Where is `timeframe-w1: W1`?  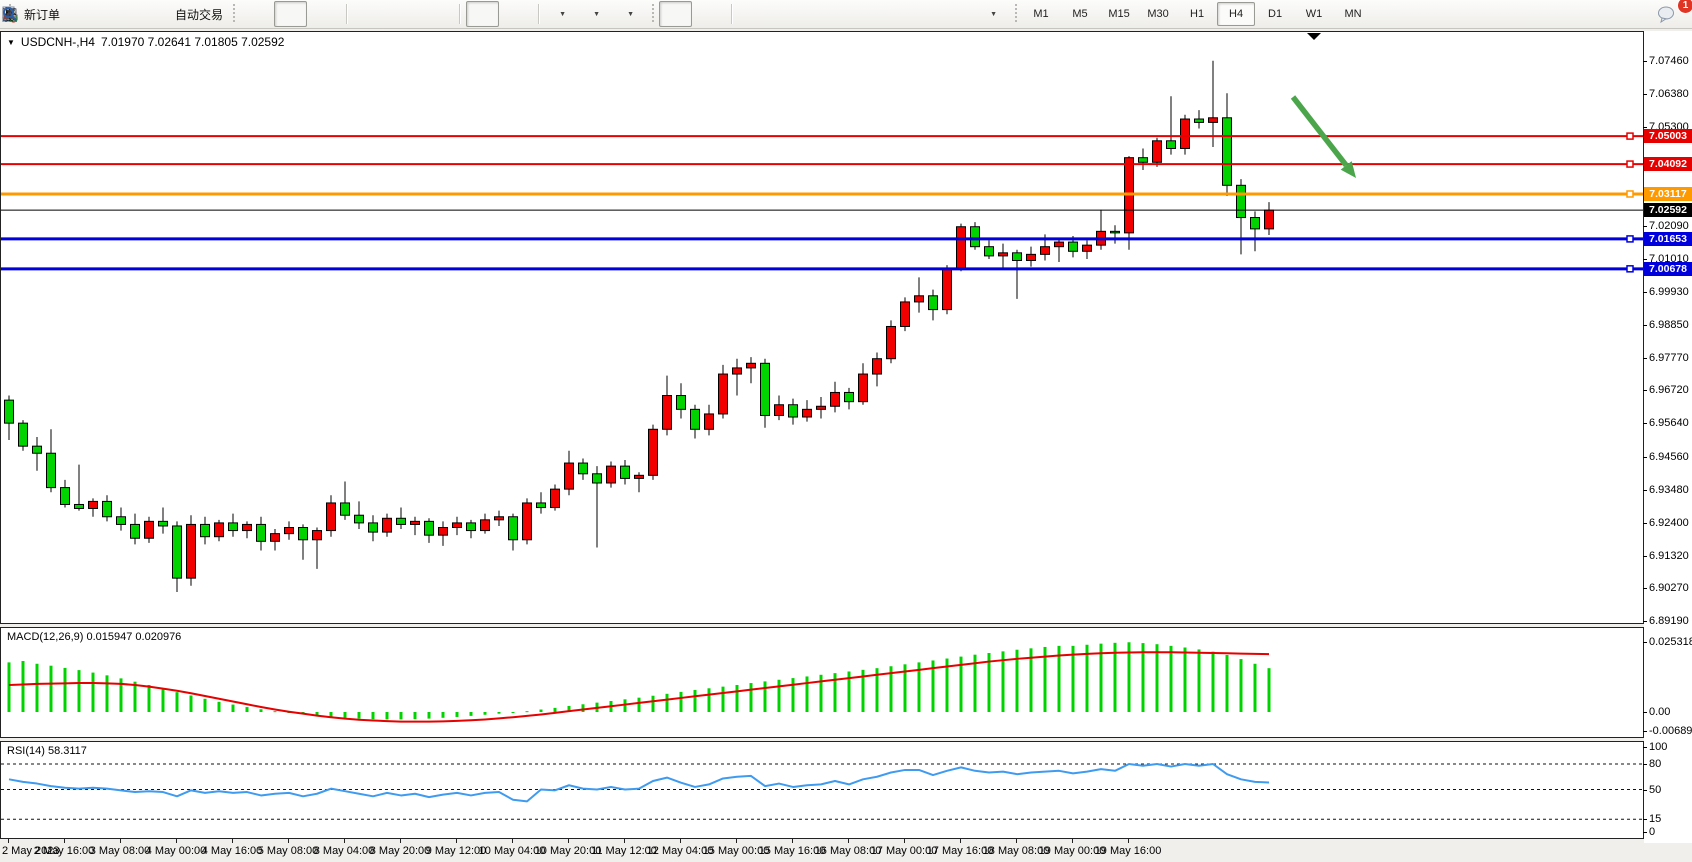 timeframe-w1: W1 is located at coordinates (1314, 14).